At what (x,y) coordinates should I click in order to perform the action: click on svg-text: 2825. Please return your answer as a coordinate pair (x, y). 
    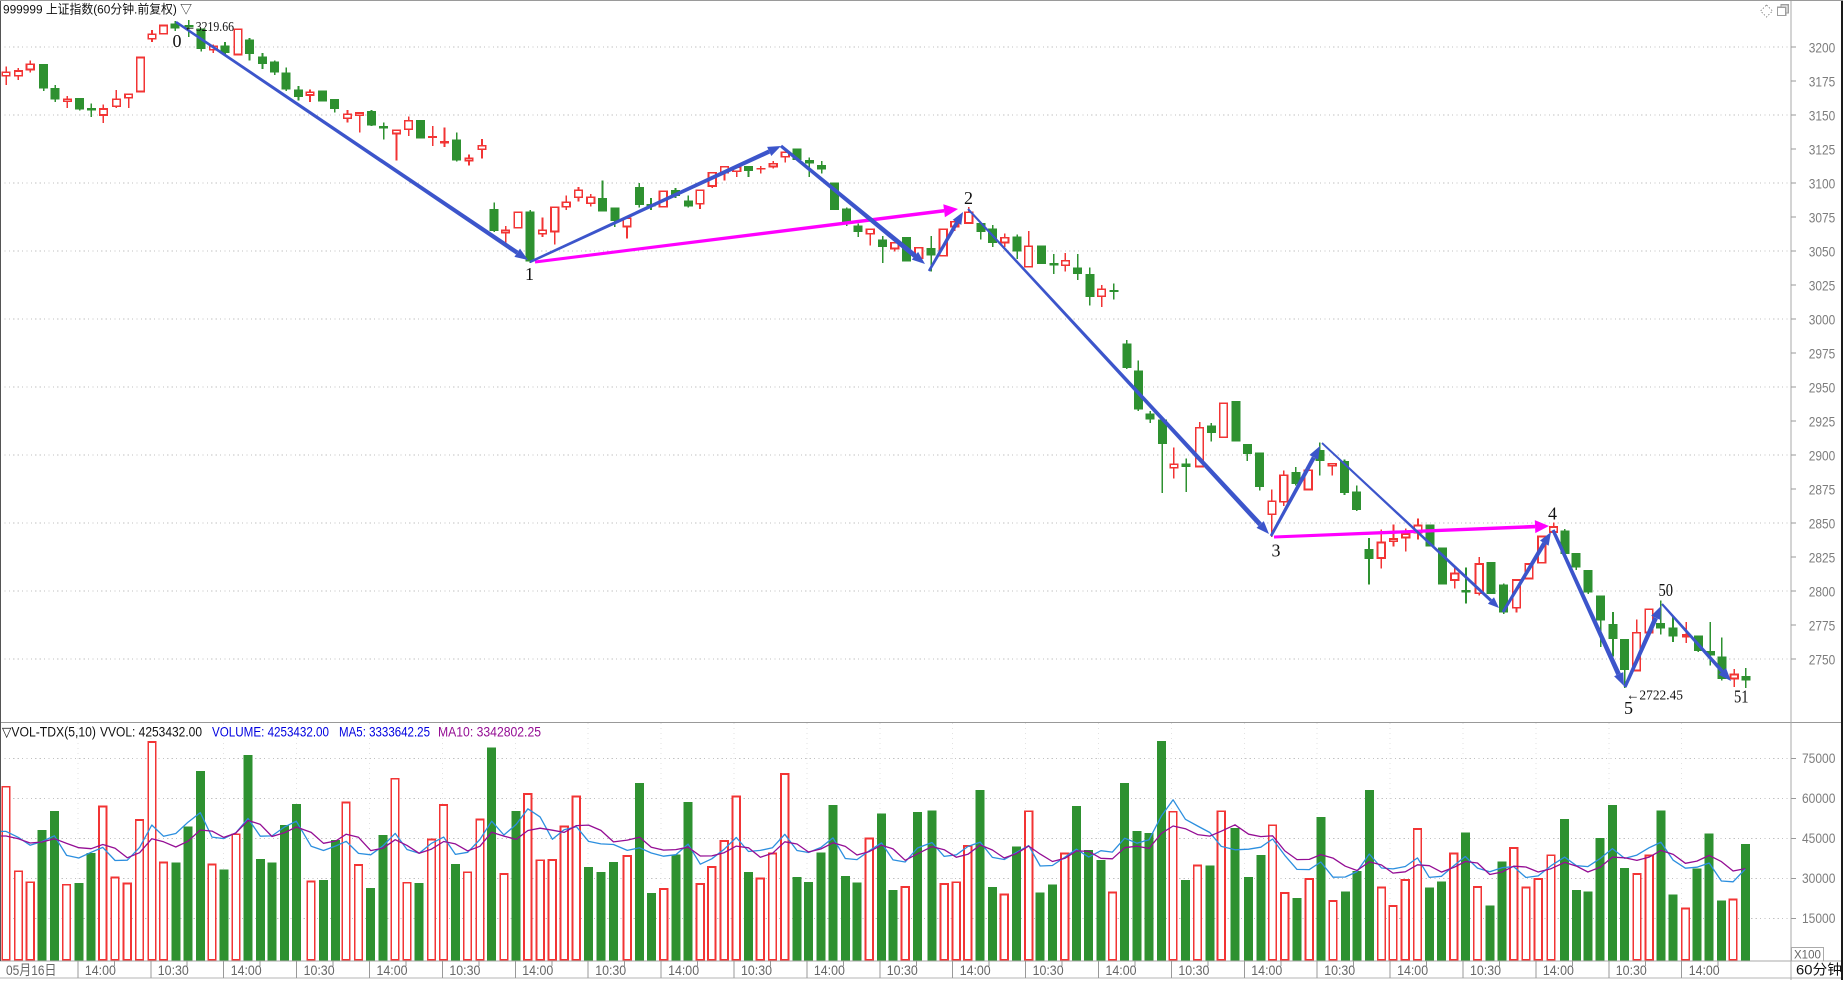
    Looking at the image, I should click on (1822, 558).